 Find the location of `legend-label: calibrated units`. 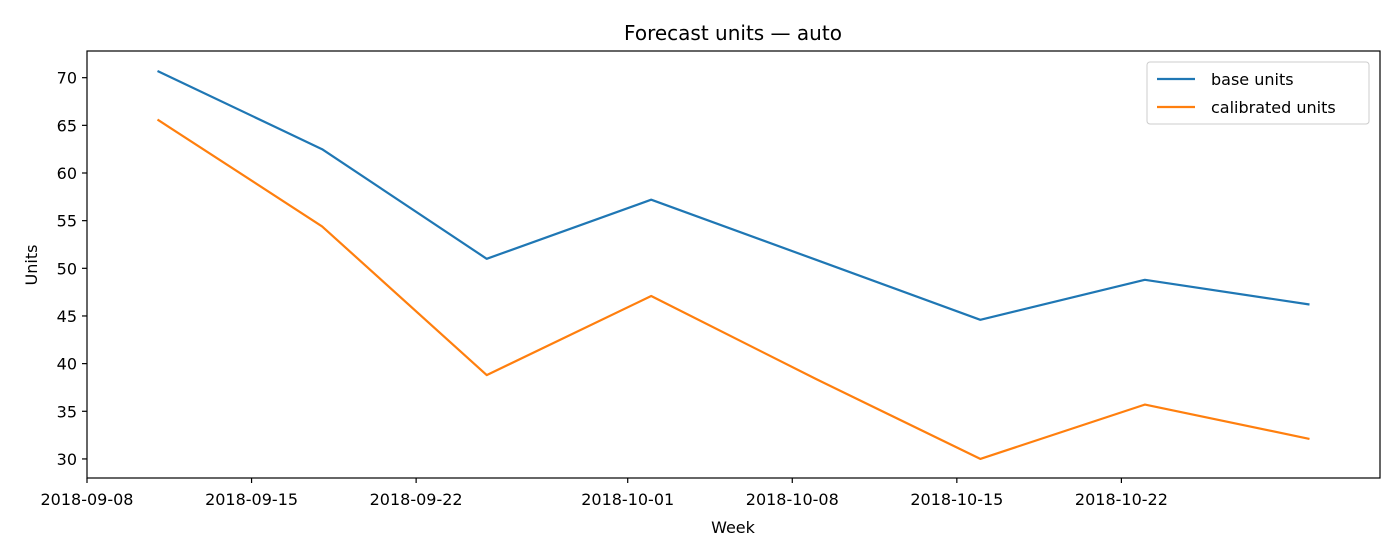

legend-label: calibrated units is located at coordinates (1273, 107).